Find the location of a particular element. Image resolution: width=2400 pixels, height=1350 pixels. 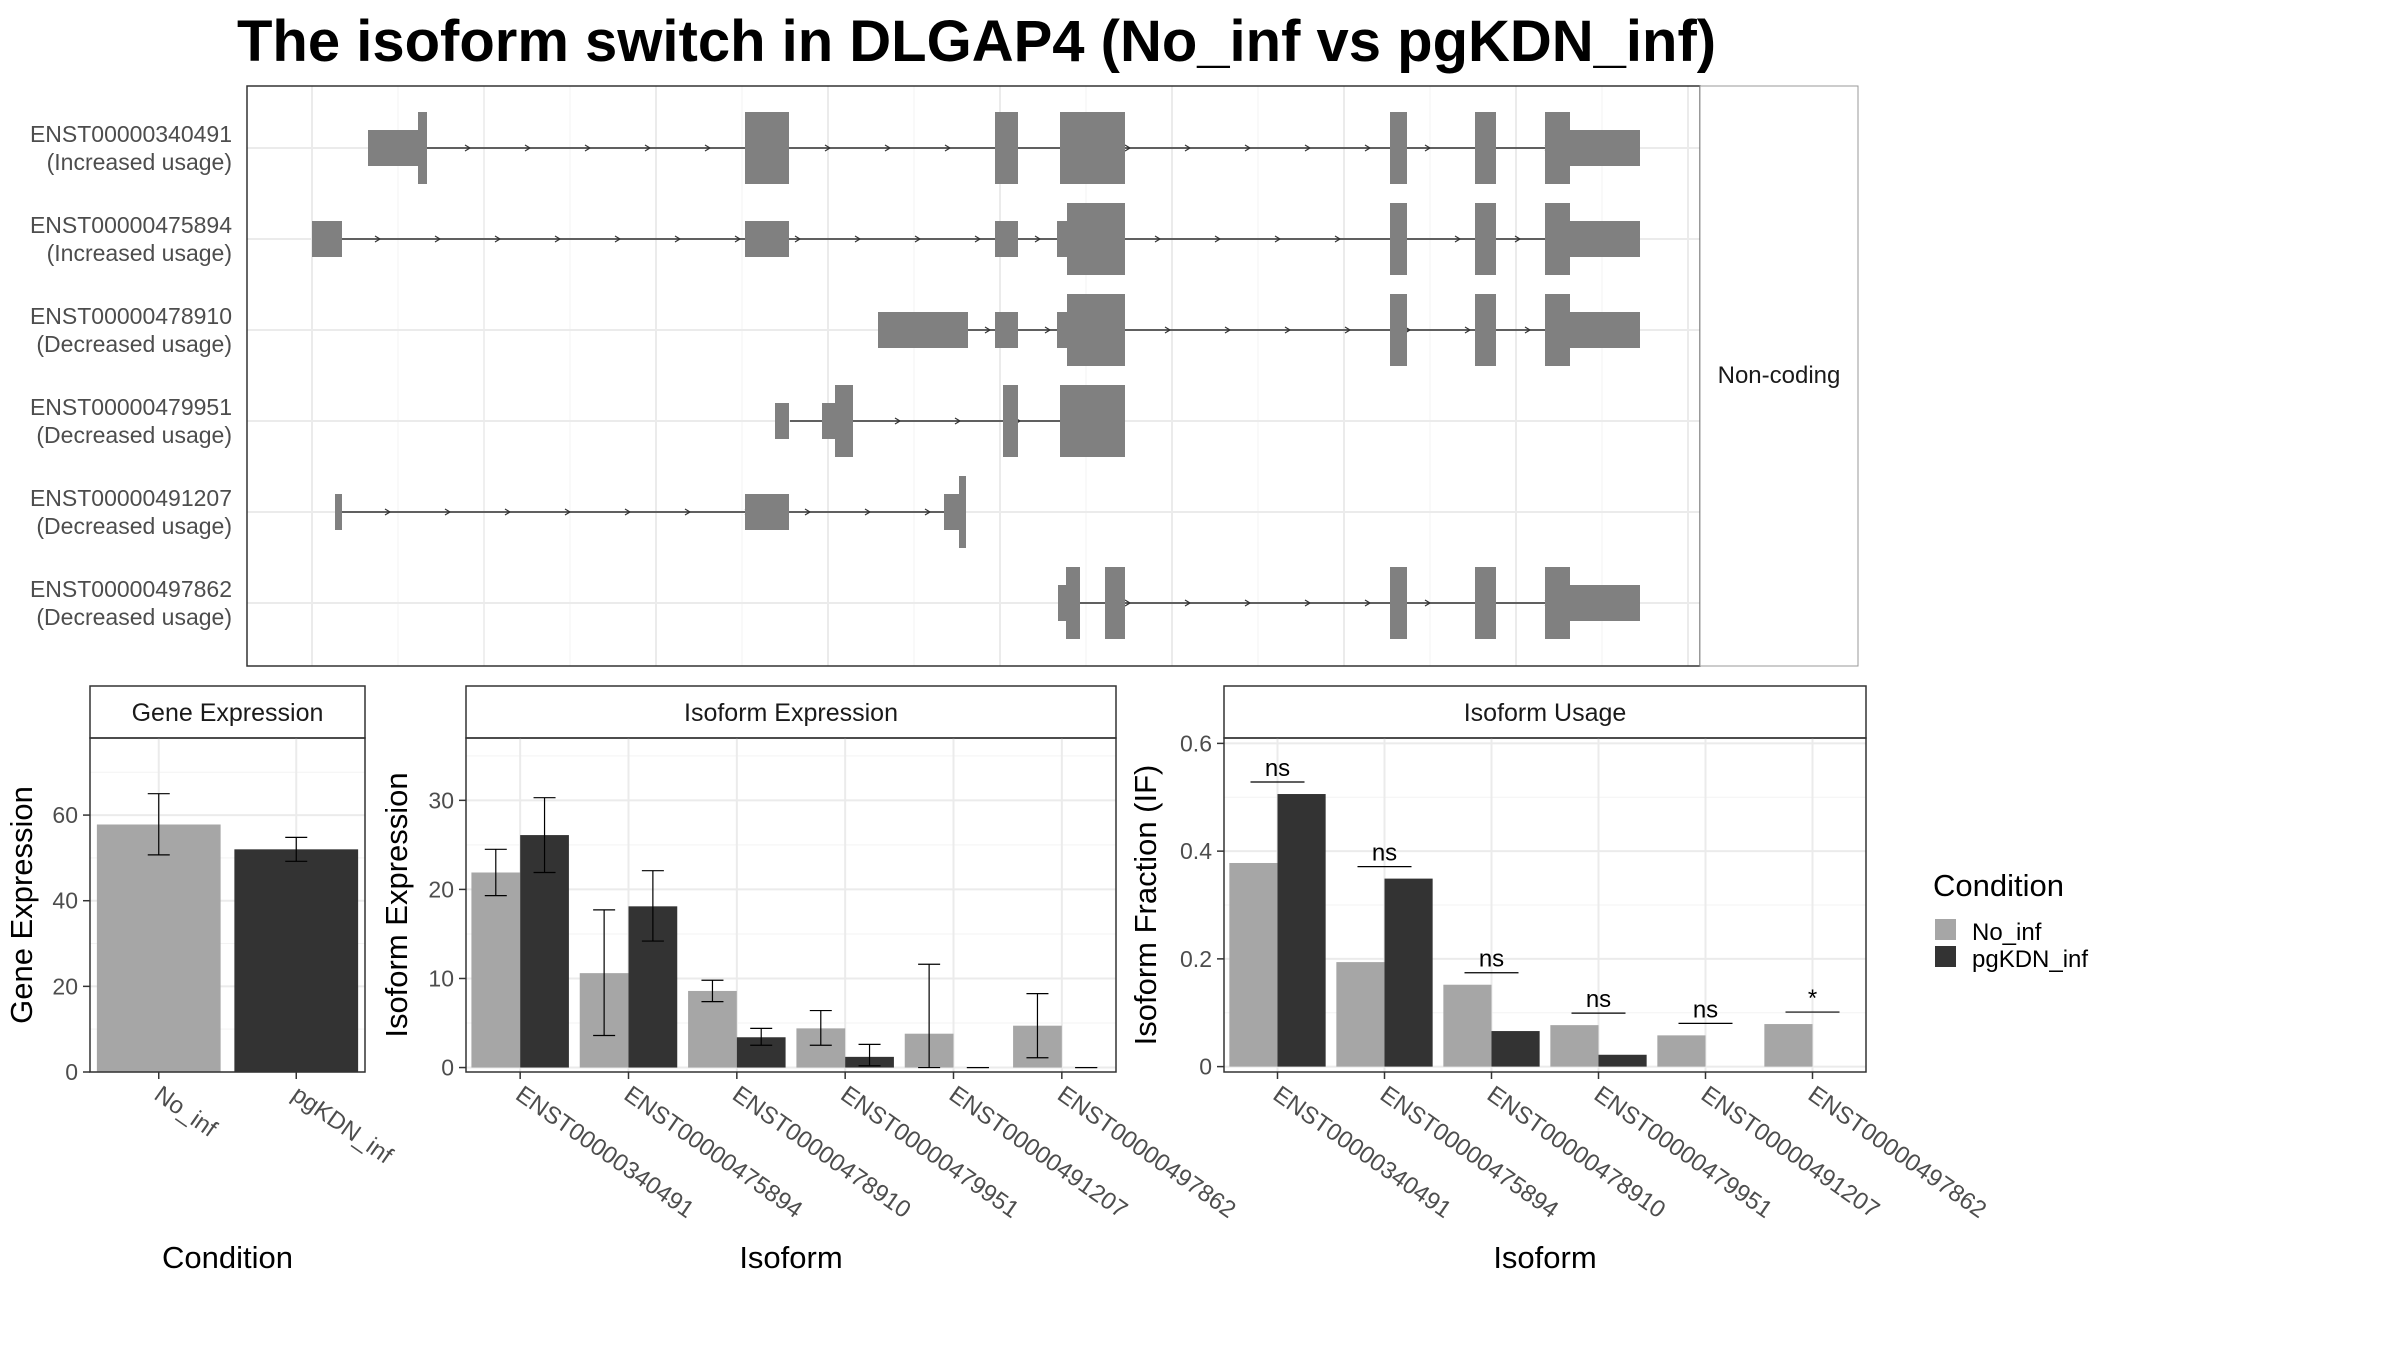

bar-ENST00000479951-No_inf is located at coordinates (1574, 1046).